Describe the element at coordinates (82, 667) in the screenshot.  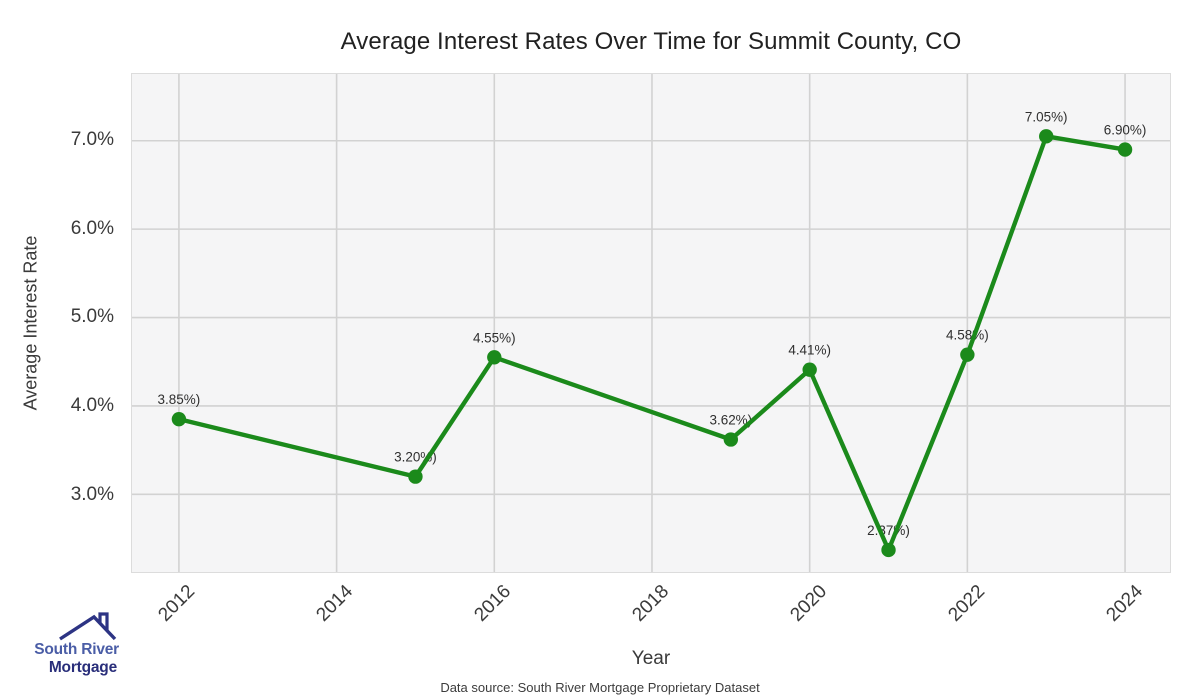
I see `logo-text-line2: Mortgage` at that location.